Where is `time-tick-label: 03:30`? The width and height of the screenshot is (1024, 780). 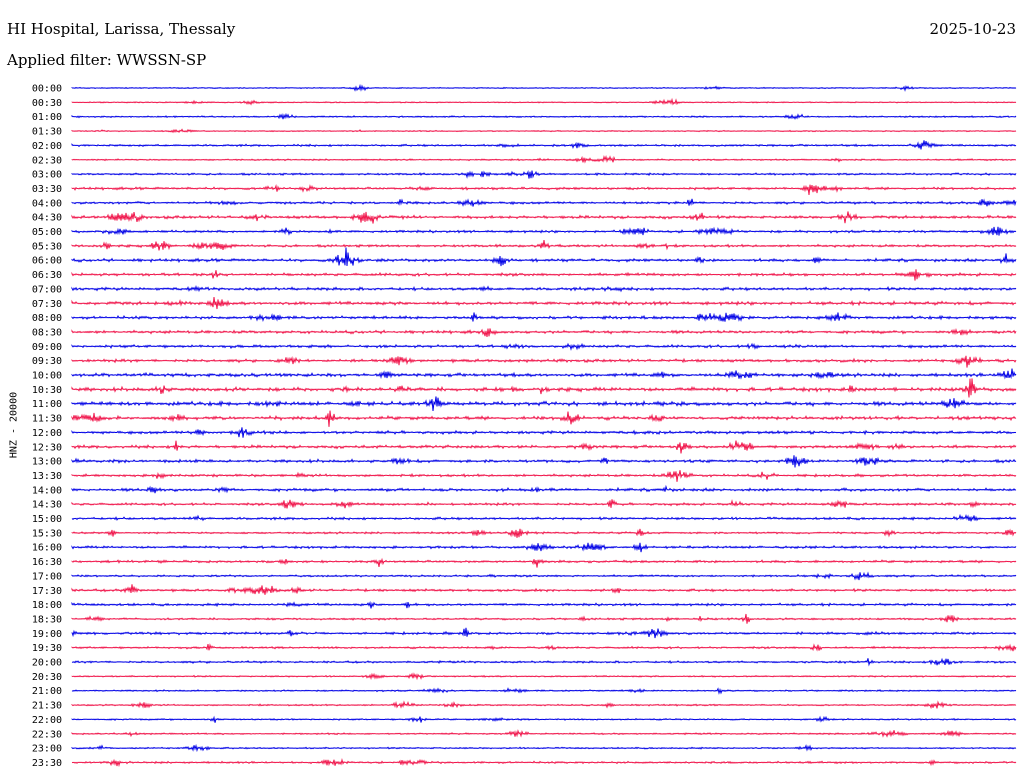 time-tick-label: 03:30 is located at coordinates (47, 189).